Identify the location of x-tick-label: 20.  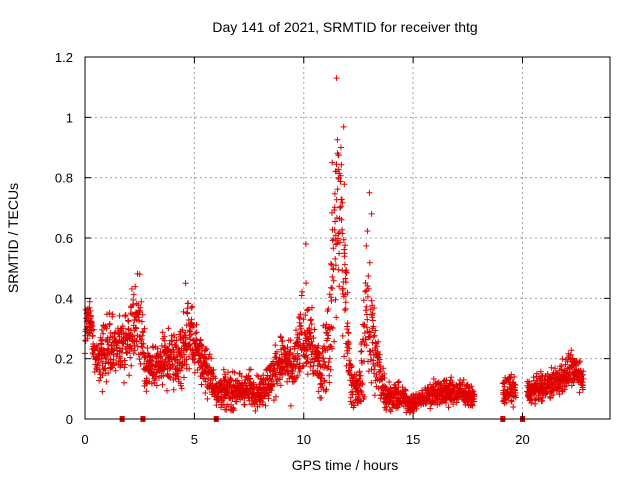
(522, 439).